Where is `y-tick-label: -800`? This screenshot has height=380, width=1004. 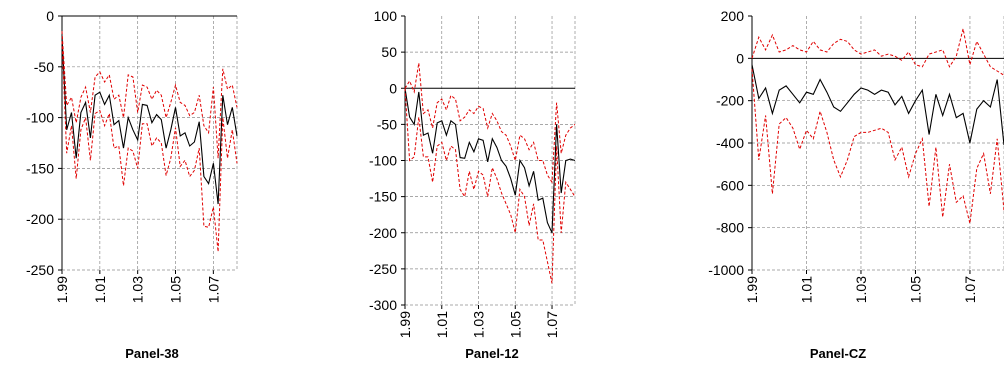
y-tick-label: -800 is located at coordinates (730, 228).